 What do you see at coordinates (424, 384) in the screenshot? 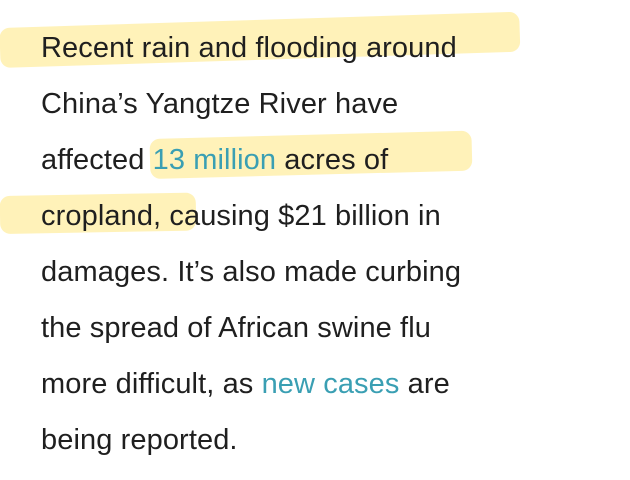
I see `text-segment: are` at bounding box center [424, 384].